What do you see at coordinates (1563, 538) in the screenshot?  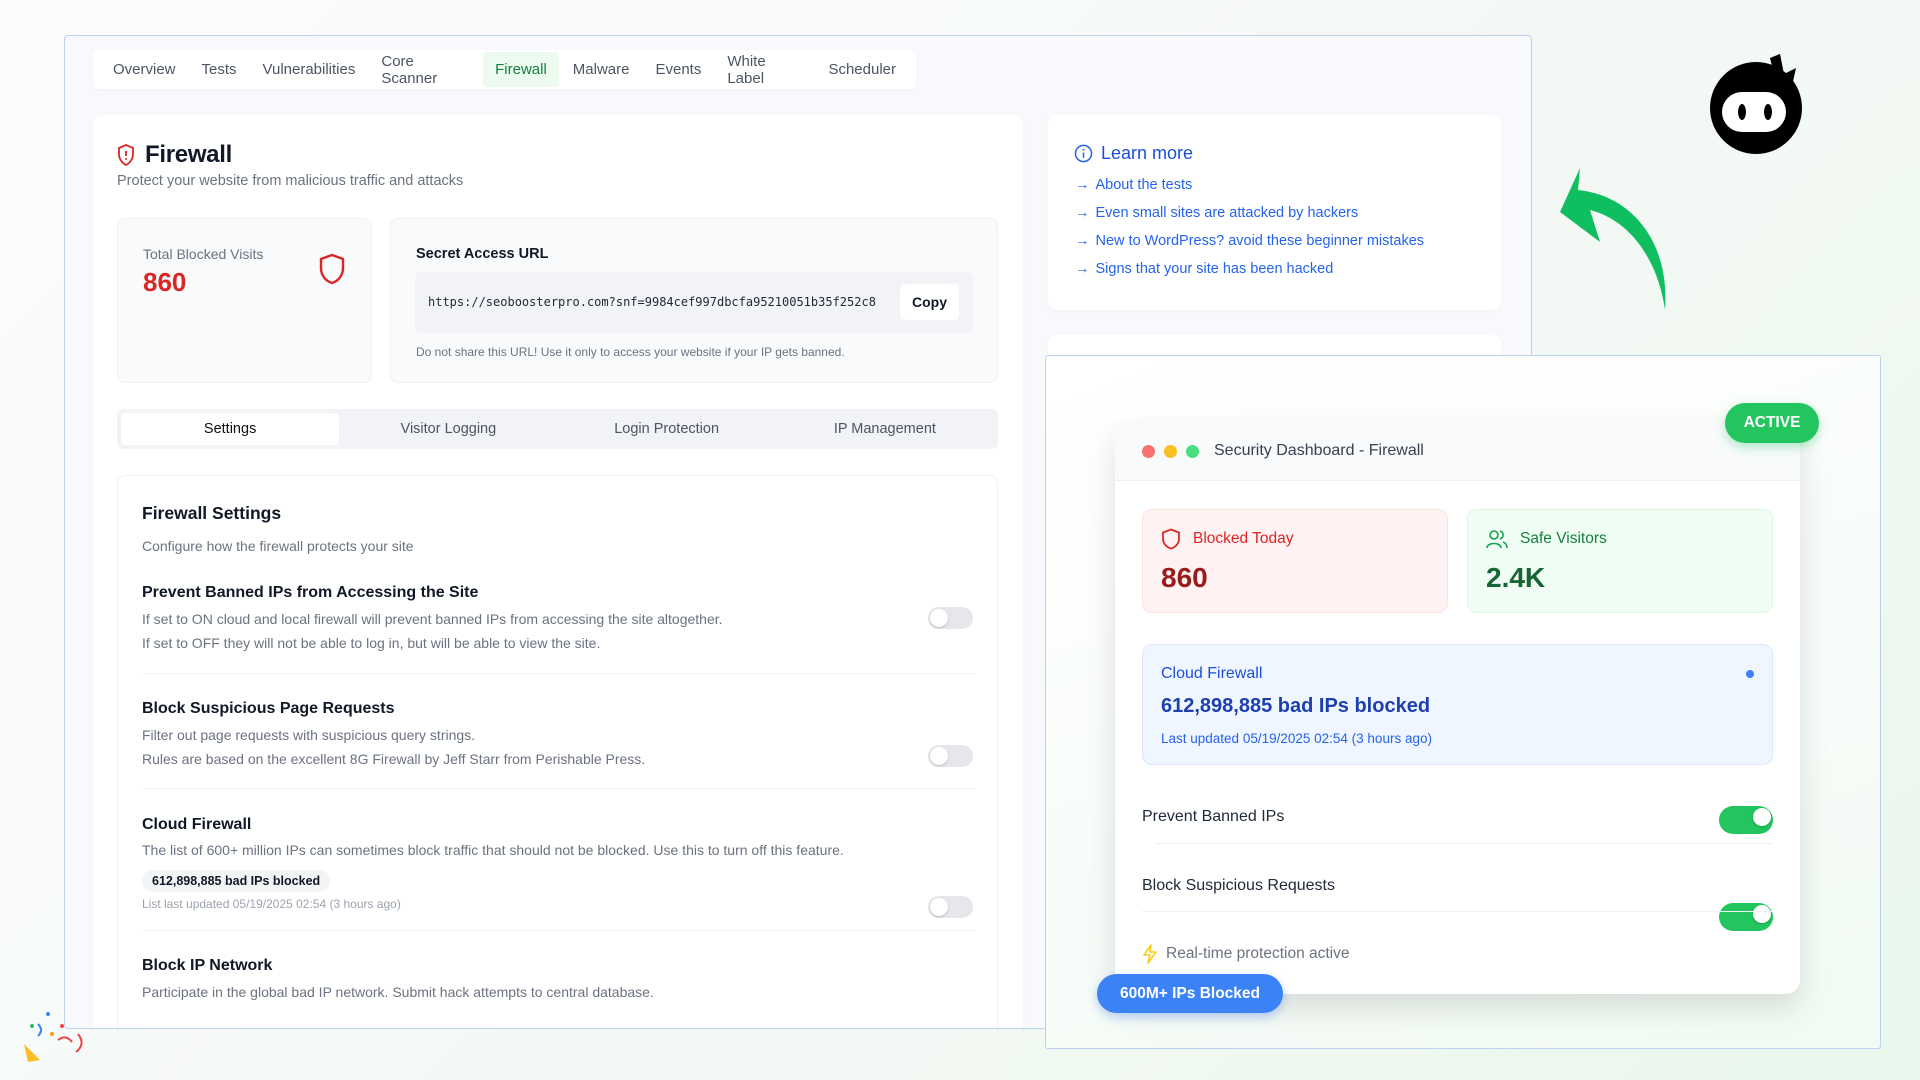 I see `safe-visitors-label: Safe Visitors` at bounding box center [1563, 538].